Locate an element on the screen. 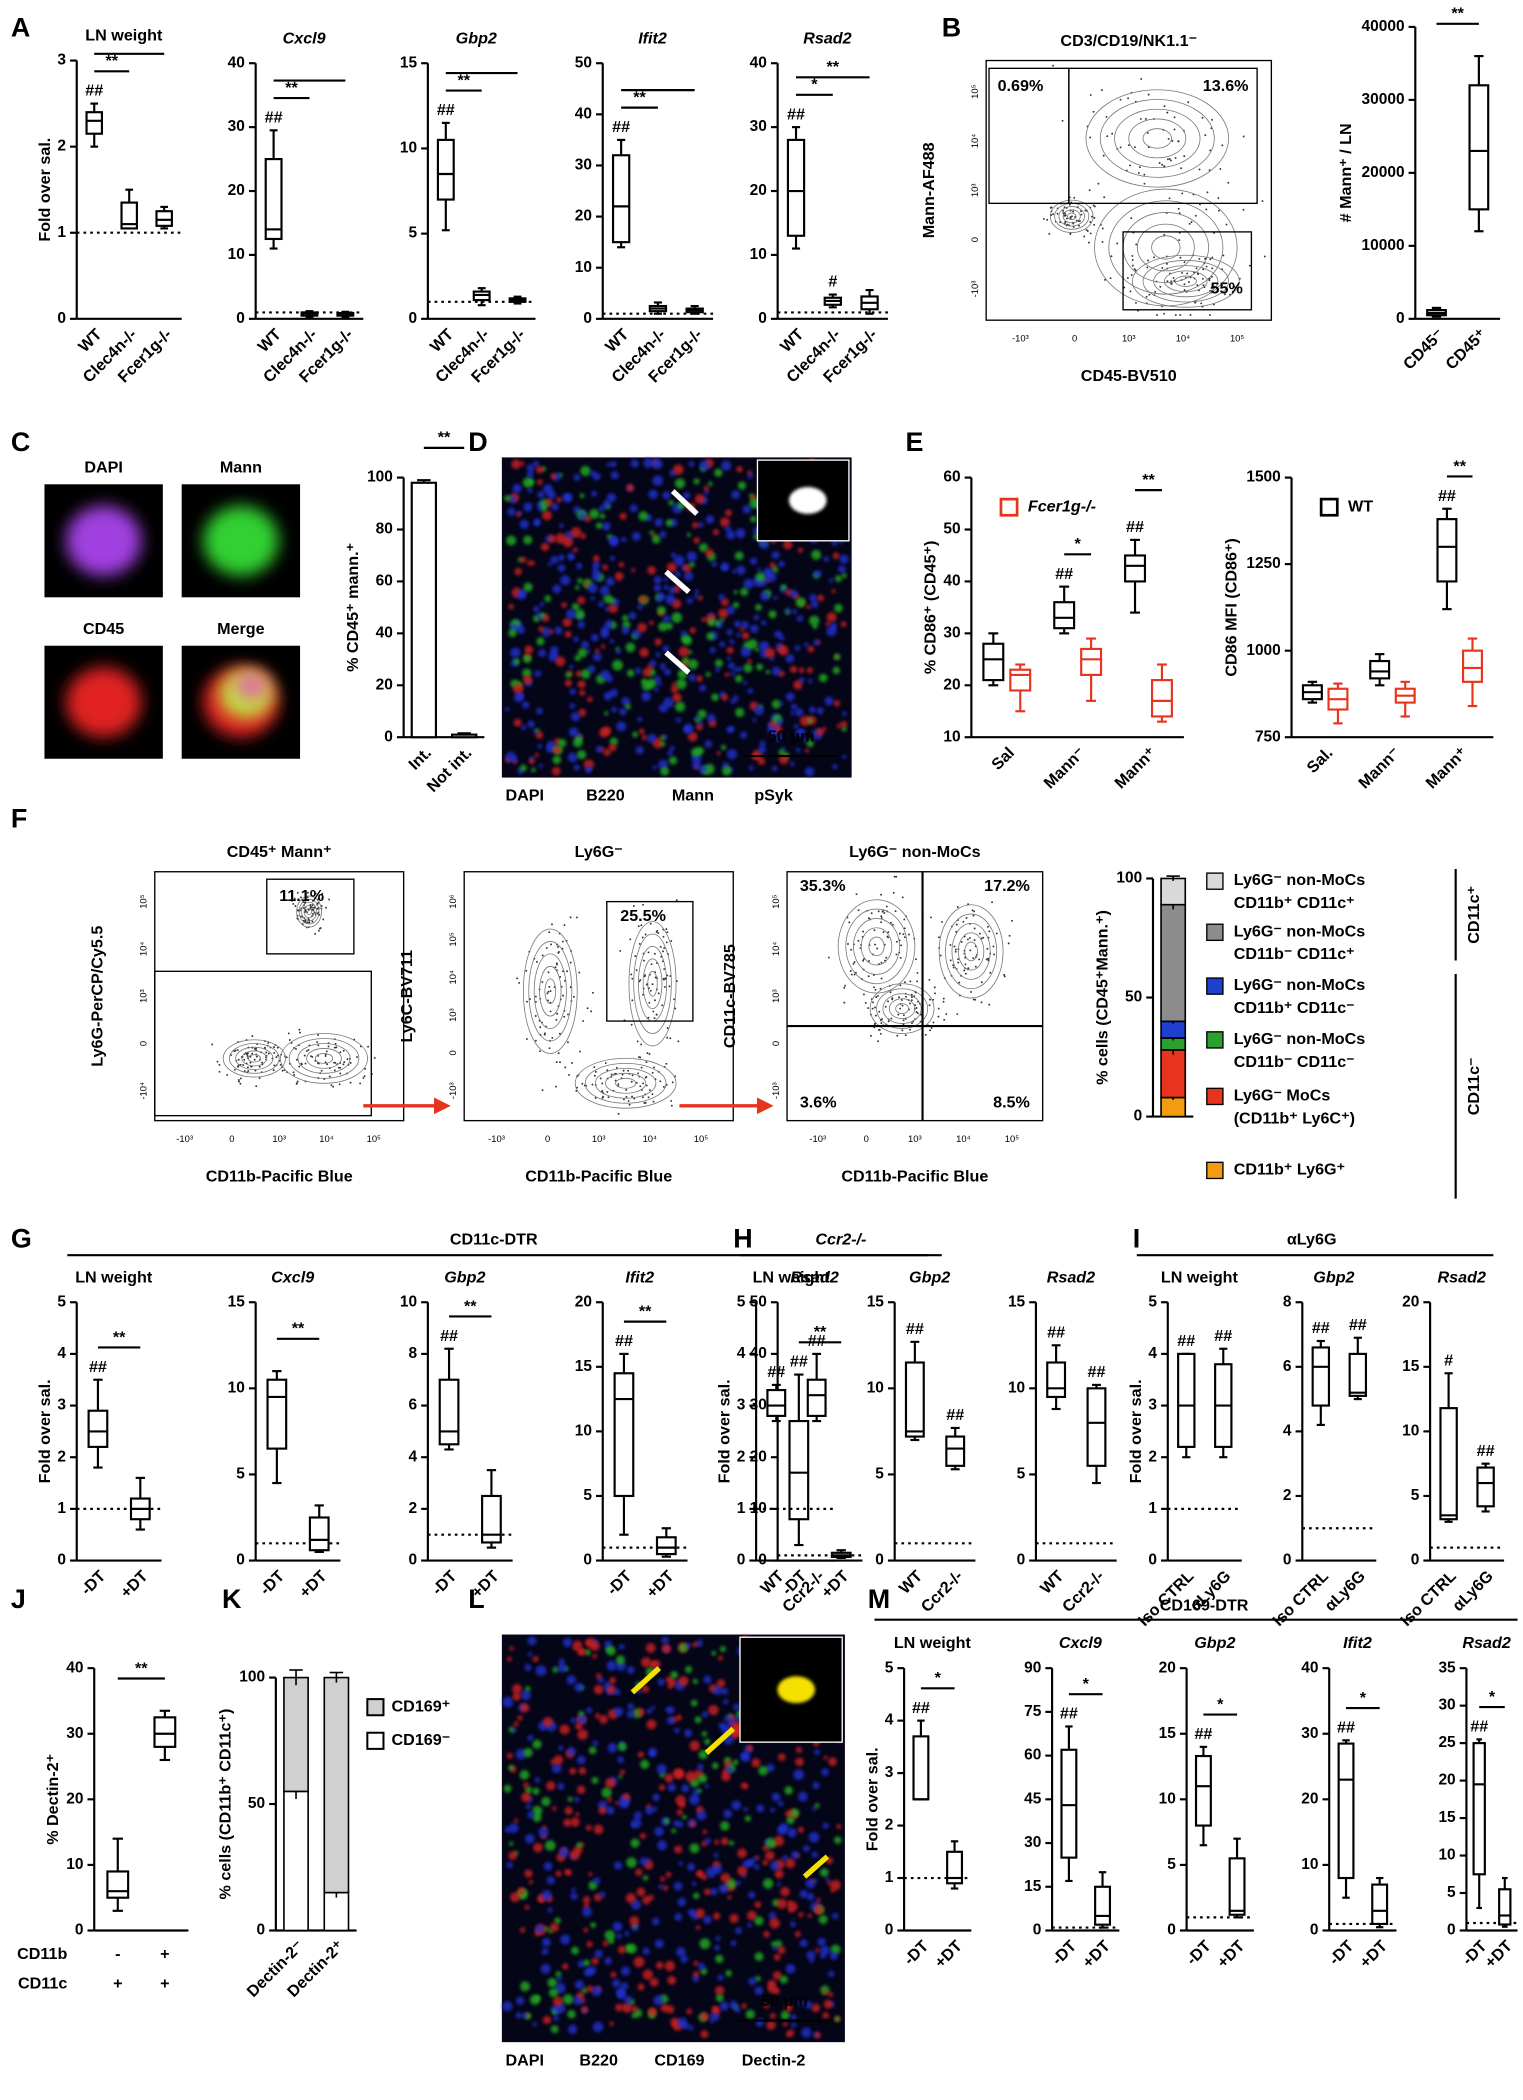 This screenshot has height=2100, width=1523. y-tick-label: 20 is located at coordinates (758, 190).